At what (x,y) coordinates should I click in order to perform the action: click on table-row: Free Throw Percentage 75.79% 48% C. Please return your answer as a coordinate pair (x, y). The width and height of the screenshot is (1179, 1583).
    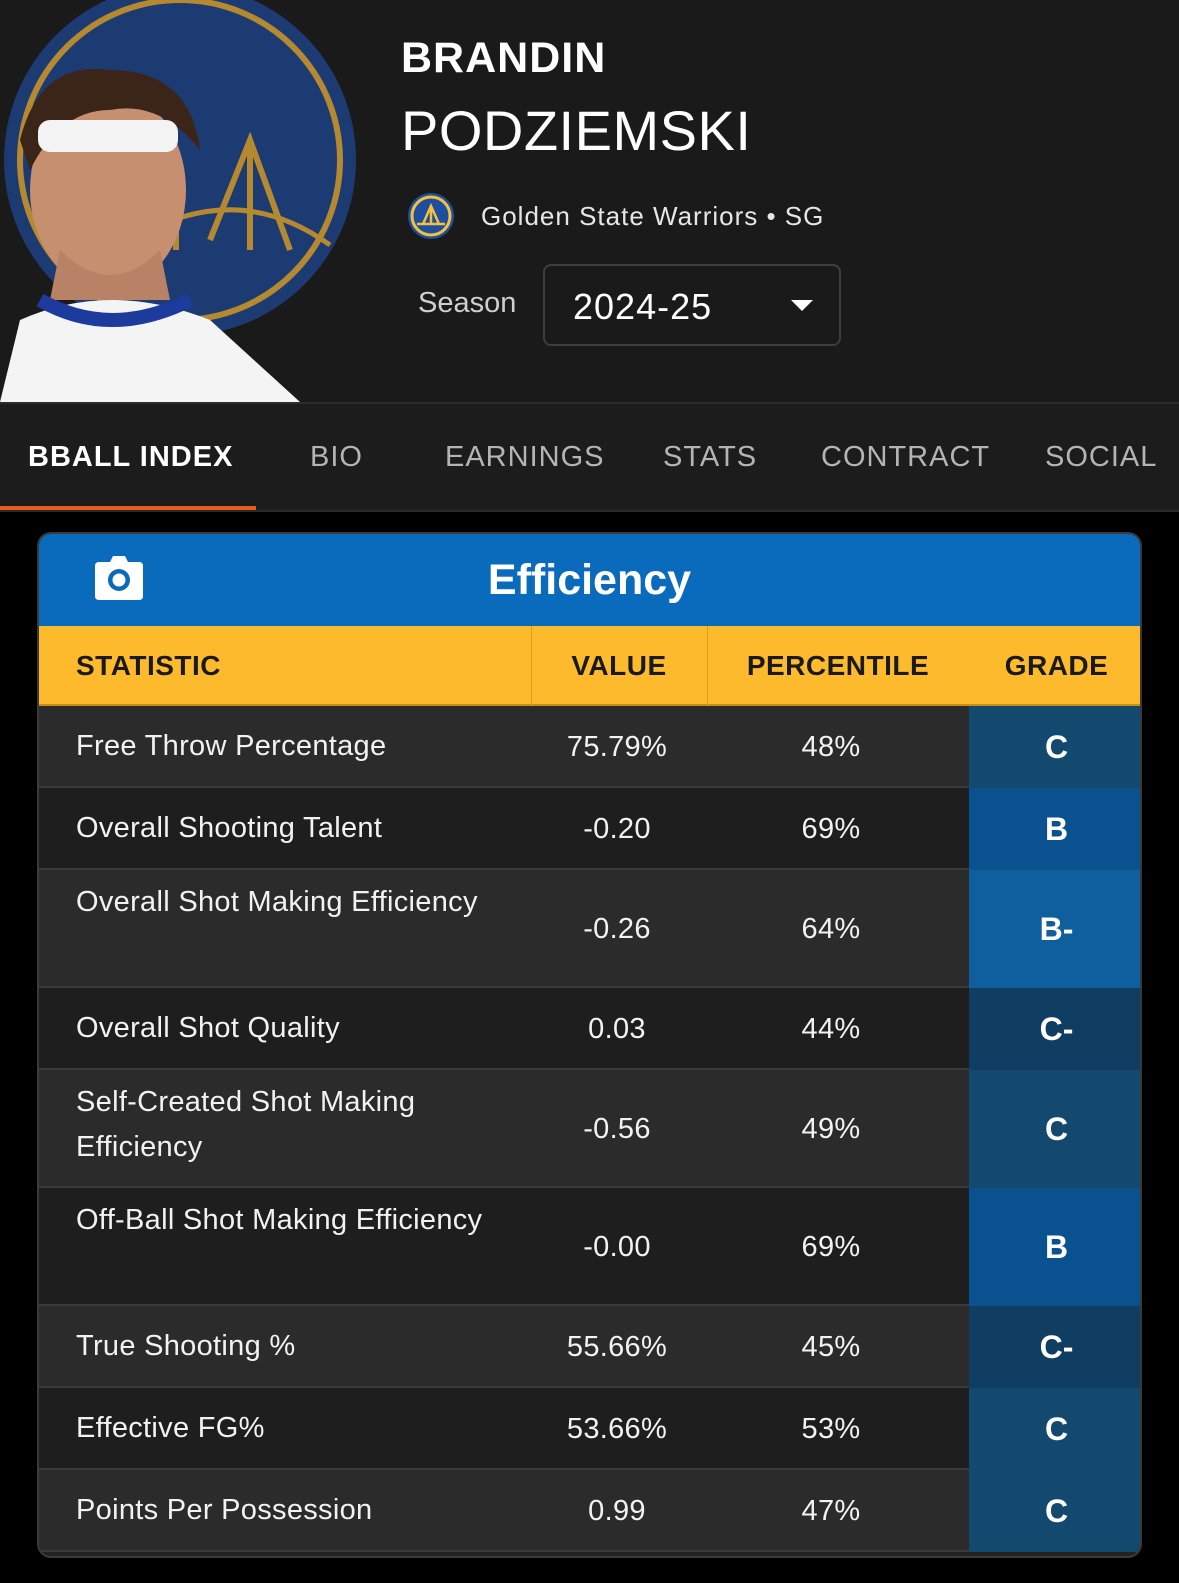
    Looking at the image, I should click on (589, 747).